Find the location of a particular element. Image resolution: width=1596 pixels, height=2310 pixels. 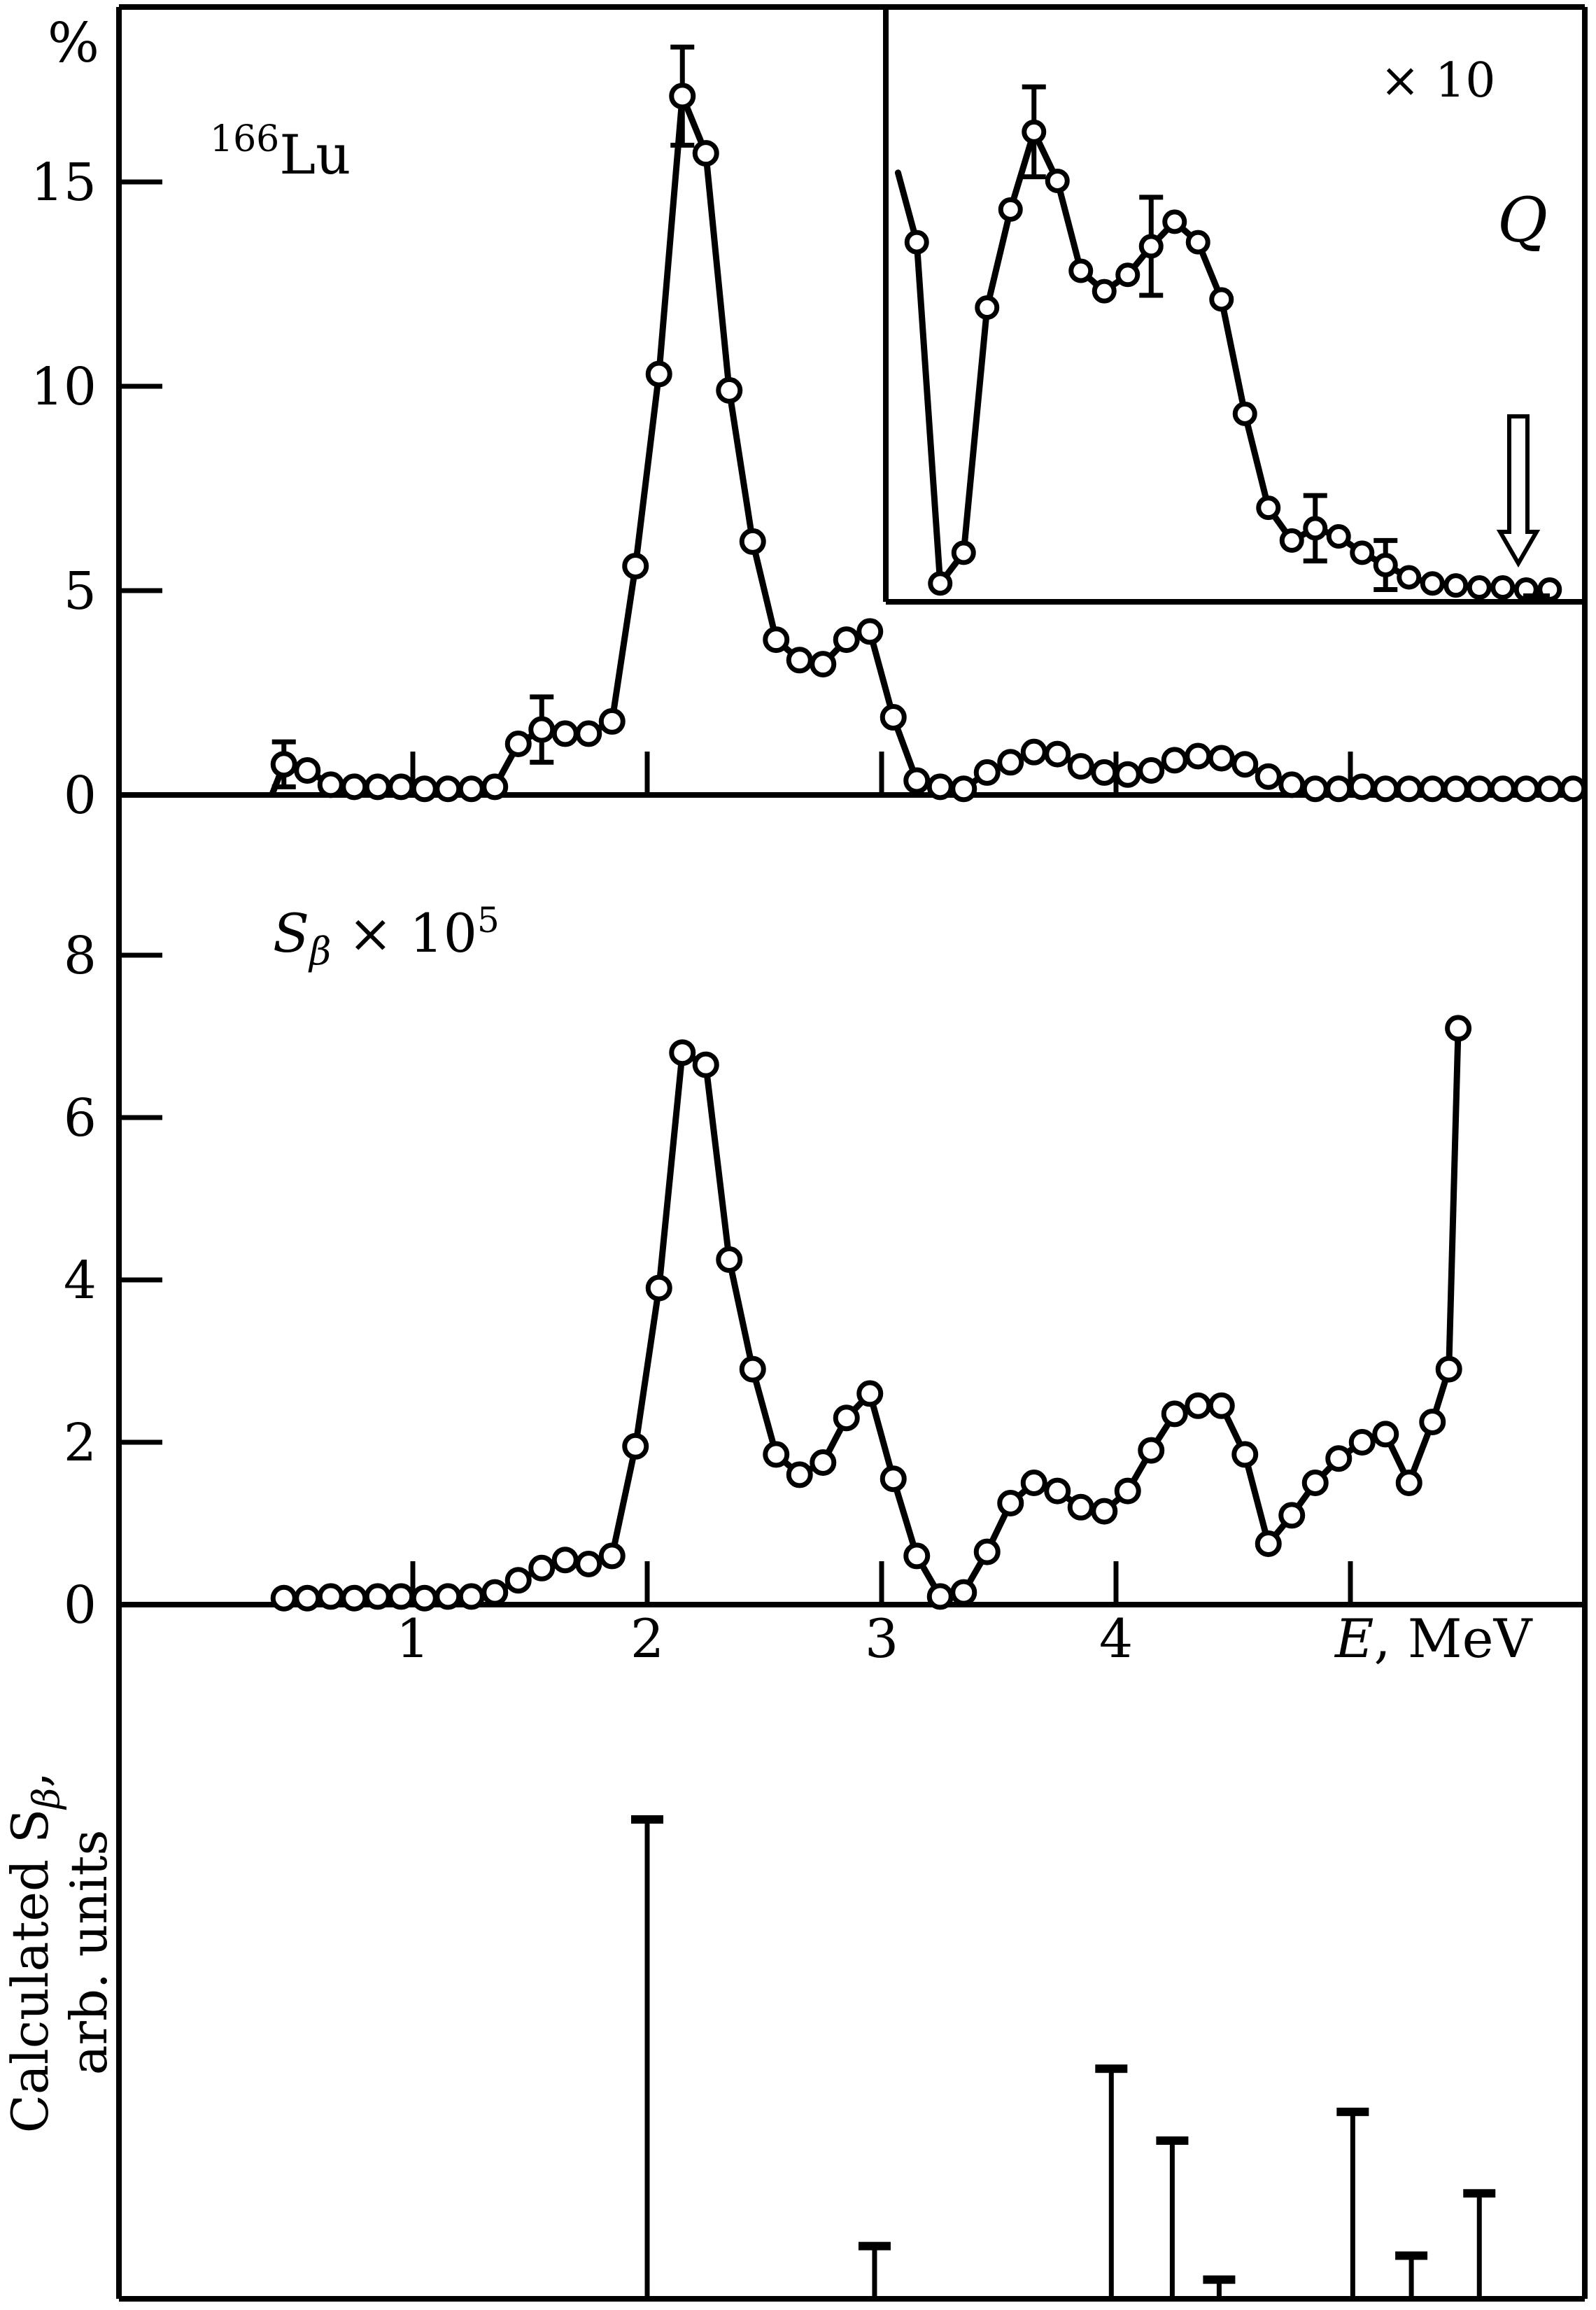

y-tick-label: 8 is located at coordinates (80, 956).